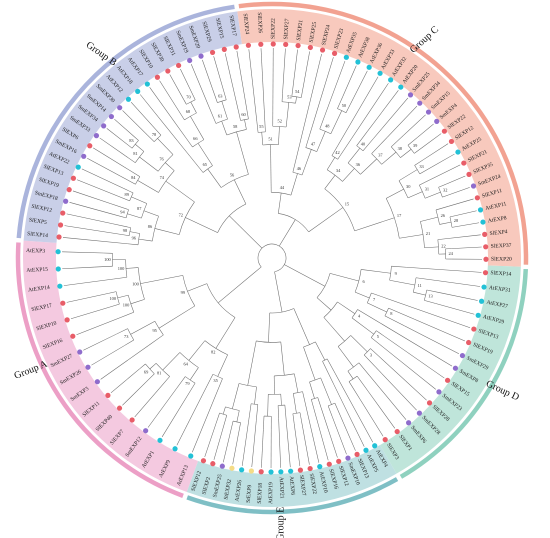  Describe the element at coordinates (430, 295) in the screenshot. I see `bootstrap-value: 13` at that location.